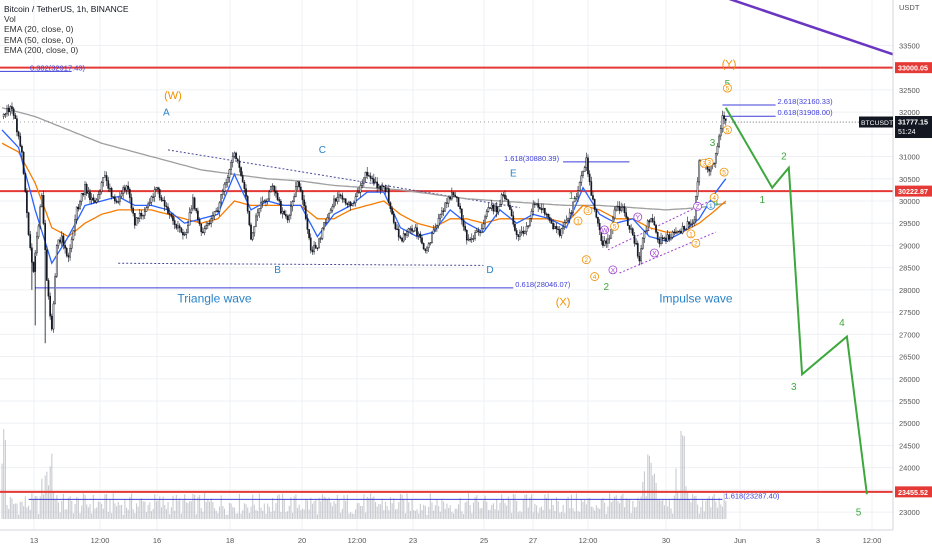 The height and width of the screenshot is (550, 932). I want to click on current-price-label: 31777.15, so click(913, 122).